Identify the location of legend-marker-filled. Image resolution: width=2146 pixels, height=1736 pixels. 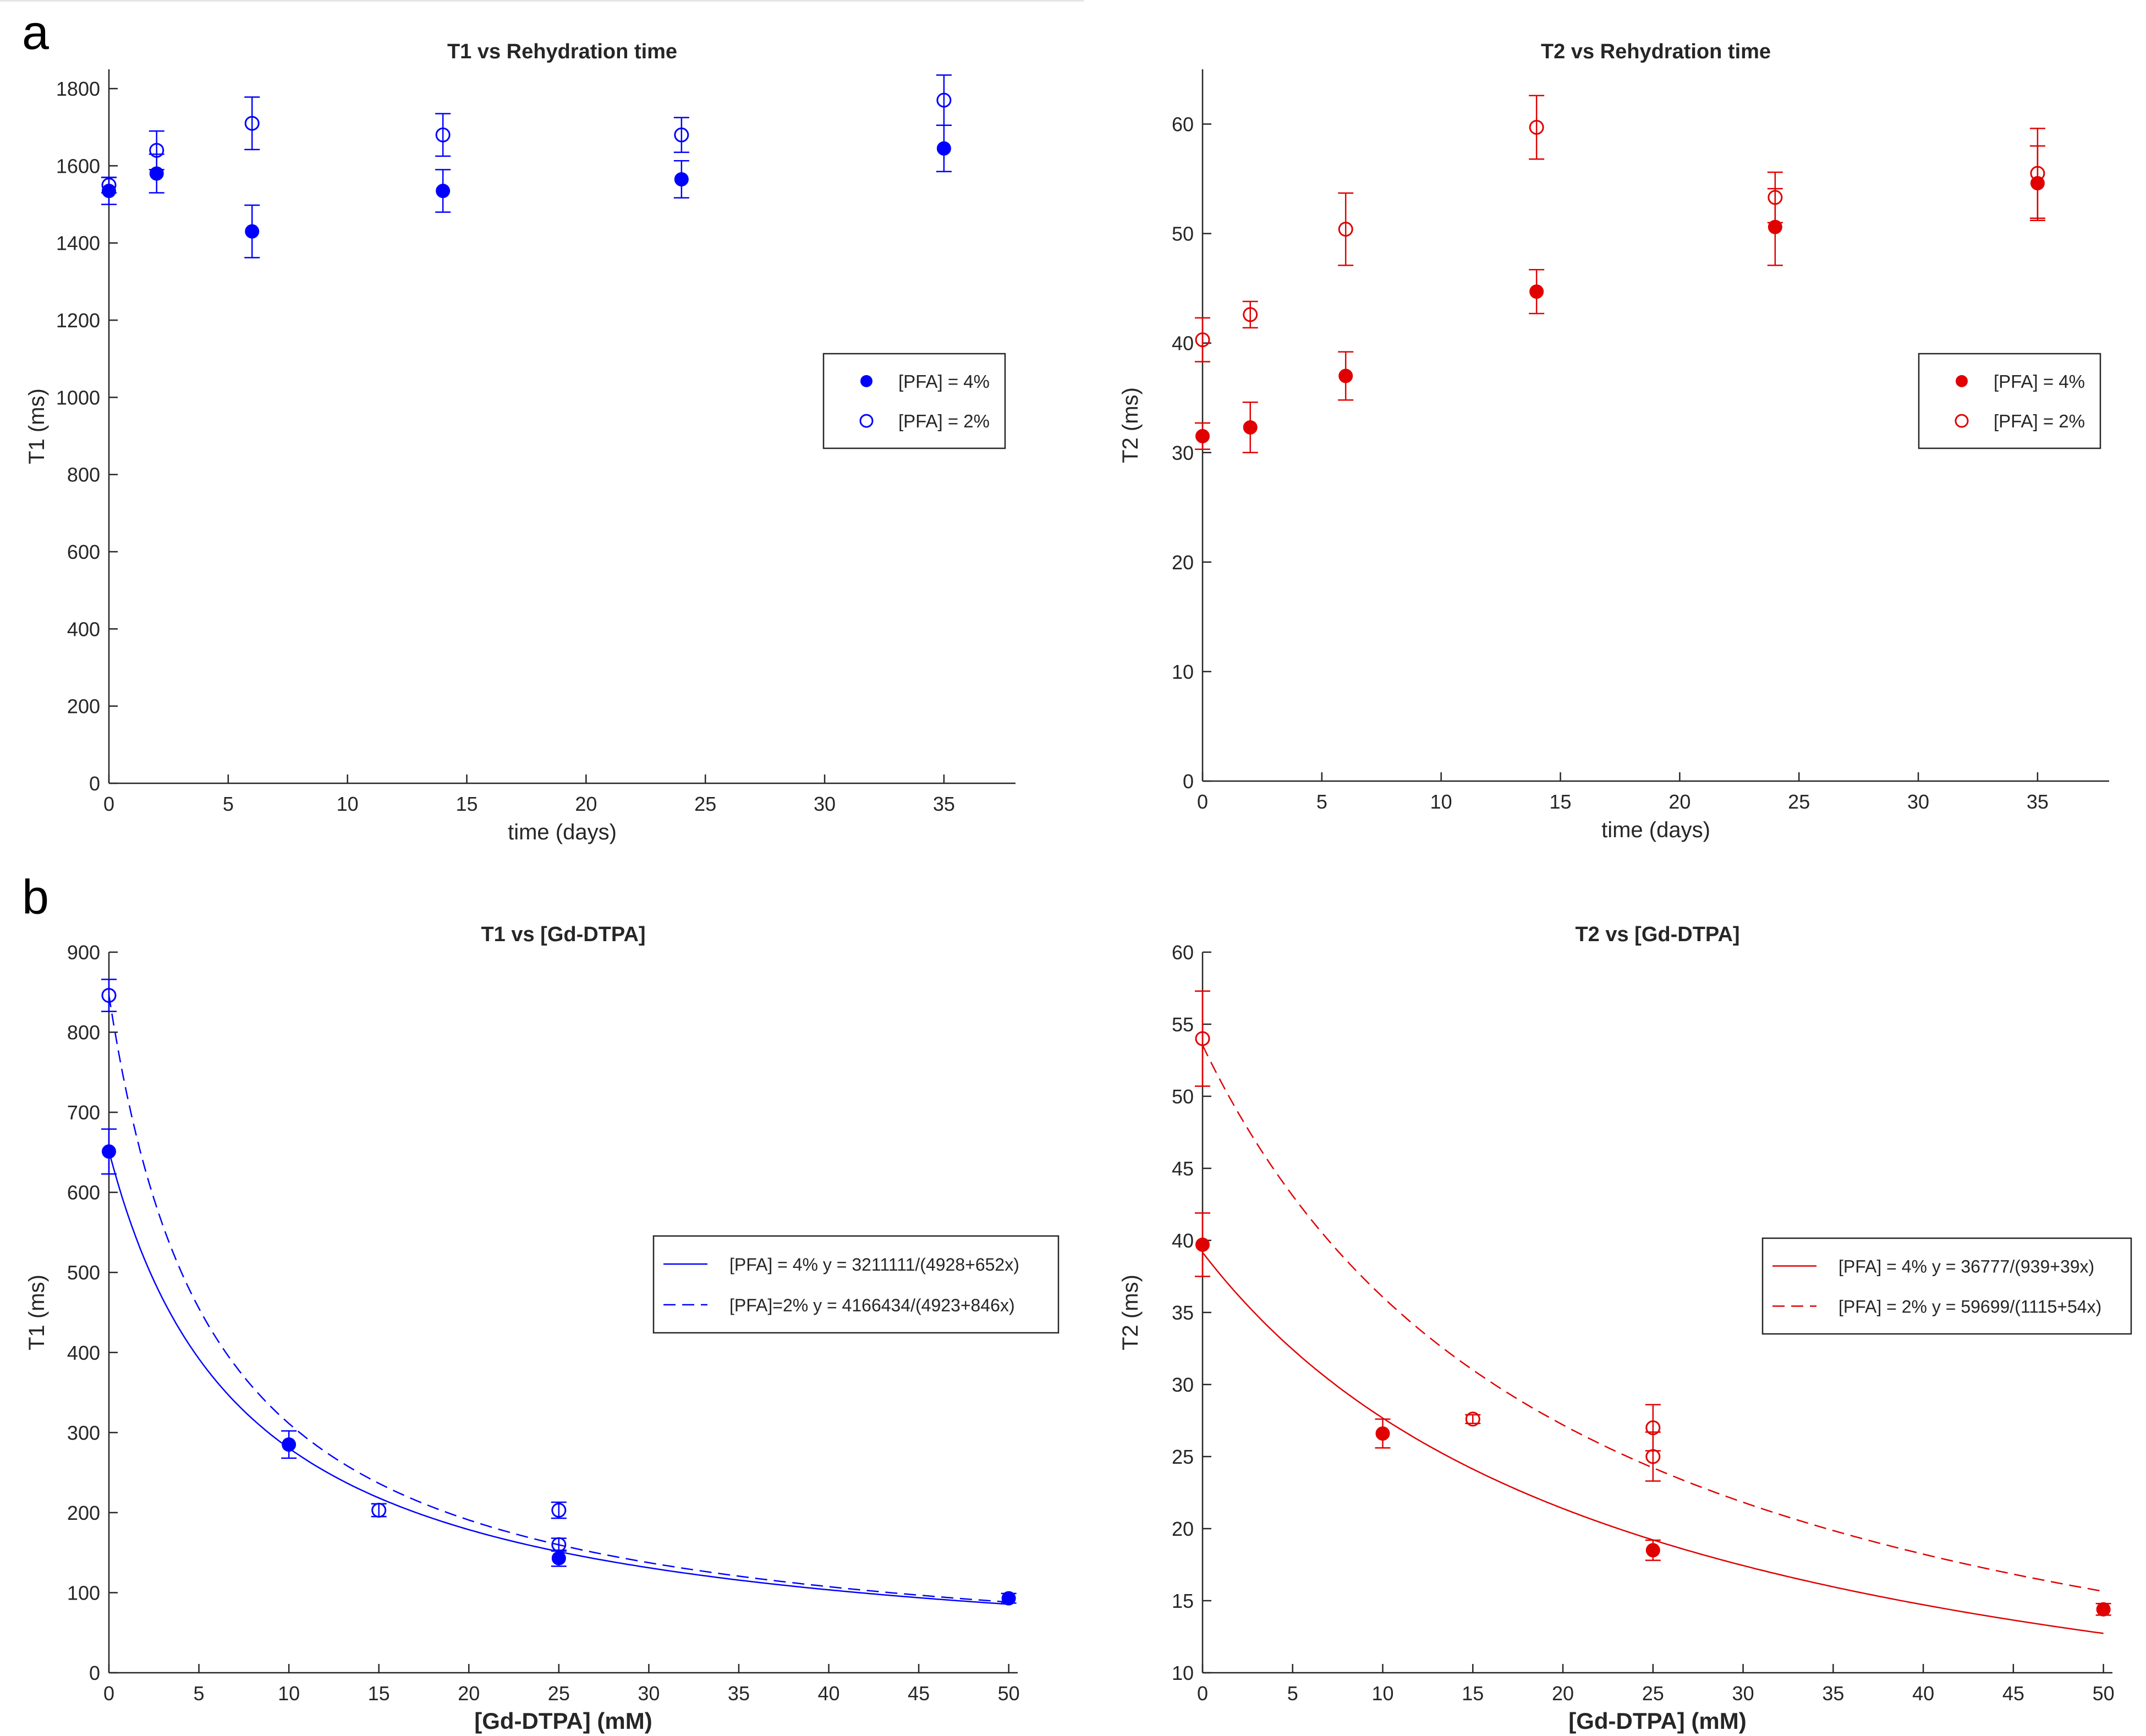
(1962, 381).